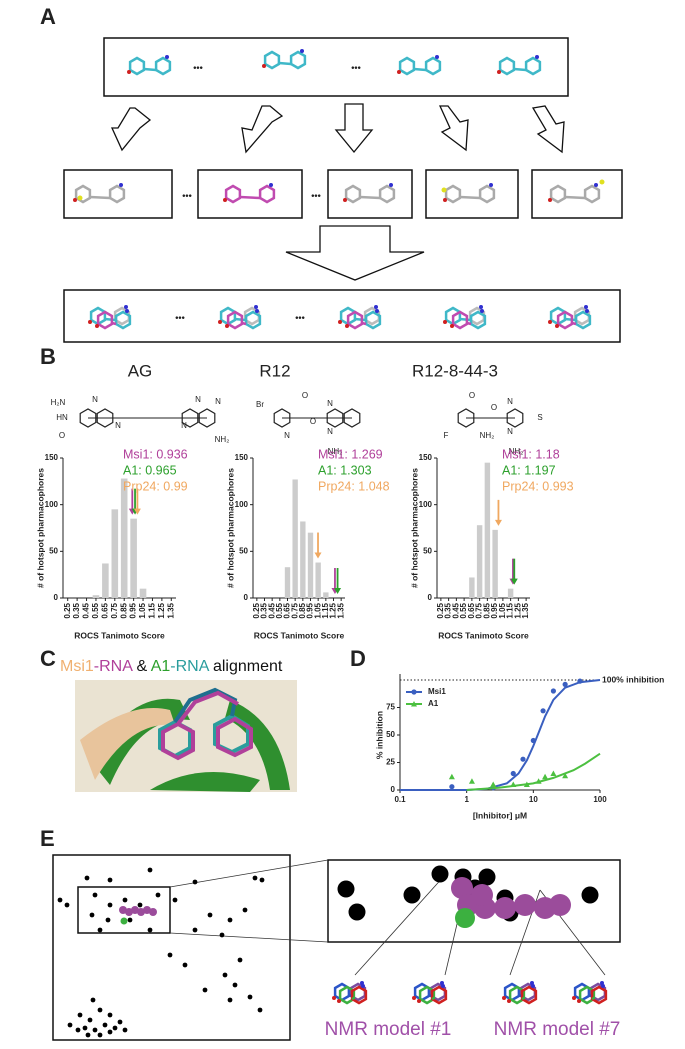 This screenshot has height=1049, width=685. I want to click on fit-curve, so click(500, 735).